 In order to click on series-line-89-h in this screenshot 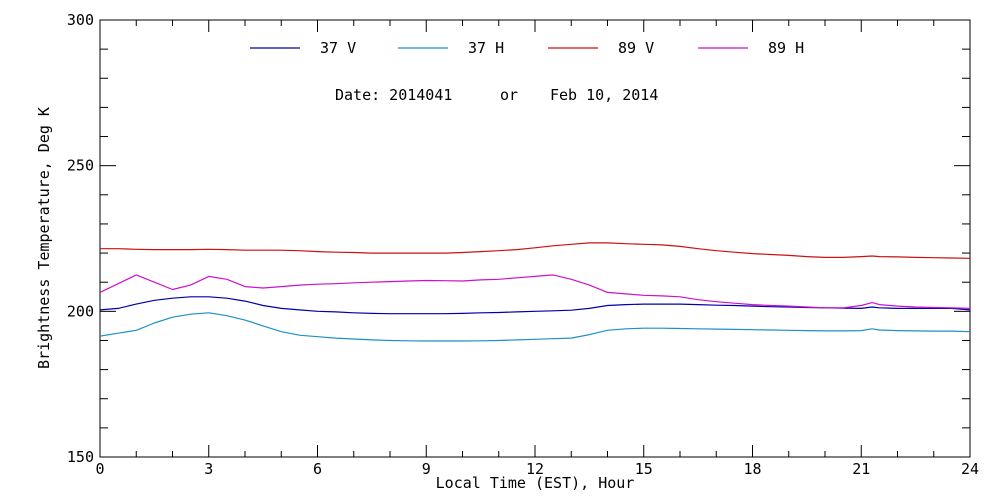, I will do `click(535, 291)`.